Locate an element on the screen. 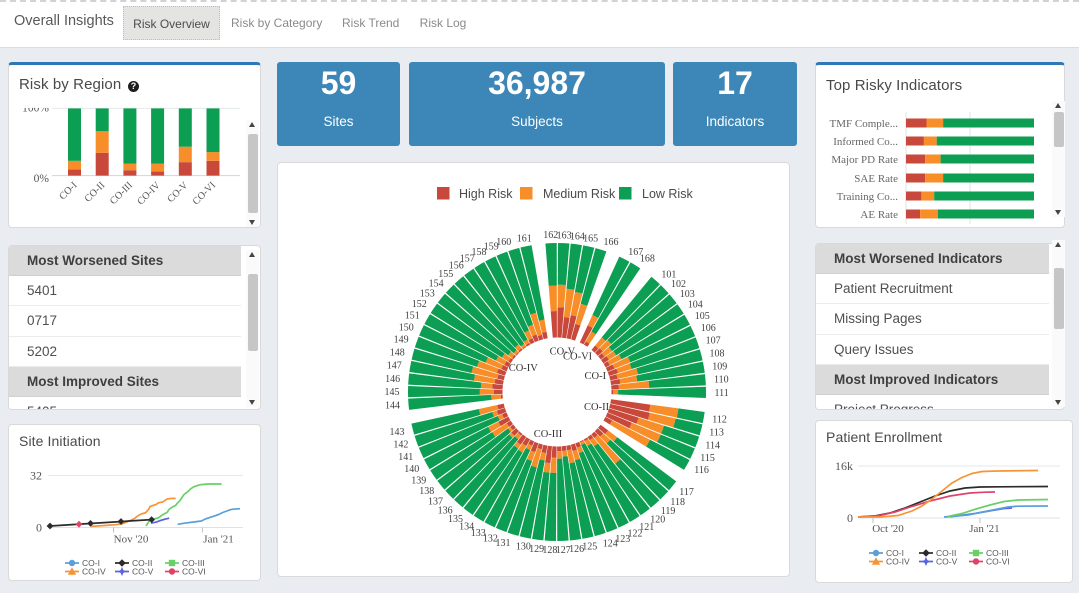  svg-text: 137 is located at coordinates (435, 501).